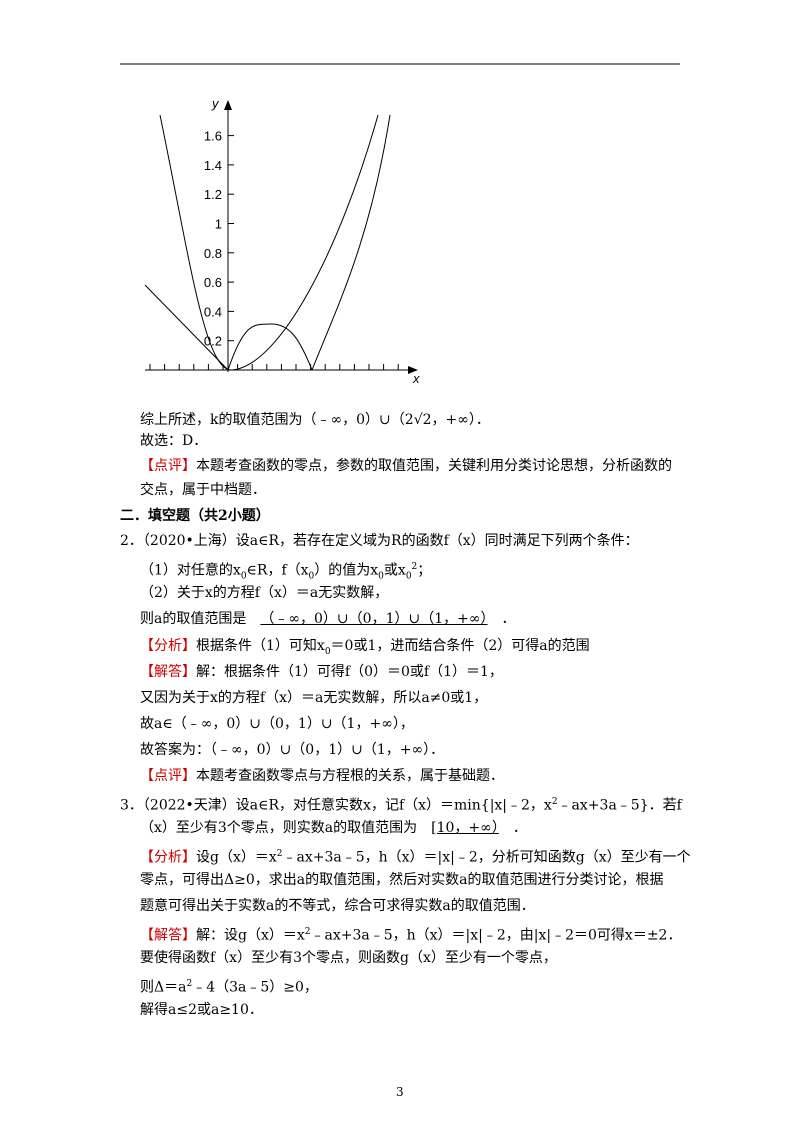  I want to click on text: 本题考查函数的零点，参数的取值范围，关键利用分类讨论思想，分析函数的, so click(434, 466).